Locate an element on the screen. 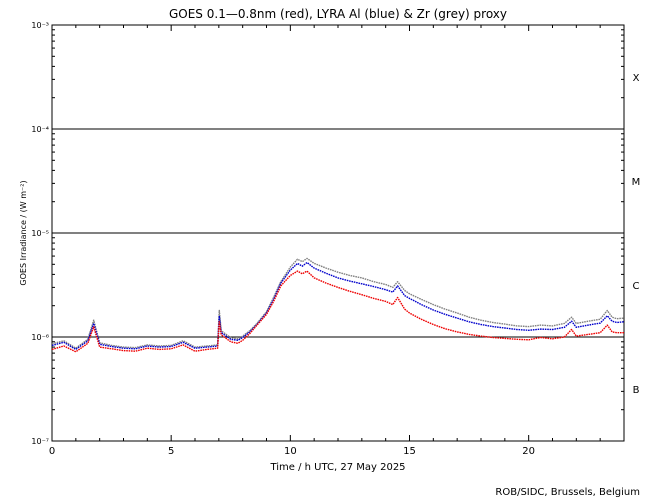 This screenshot has height=500, width=650. credit-text: ROB/SIDC, Brussels, Belgium is located at coordinates (567, 492).